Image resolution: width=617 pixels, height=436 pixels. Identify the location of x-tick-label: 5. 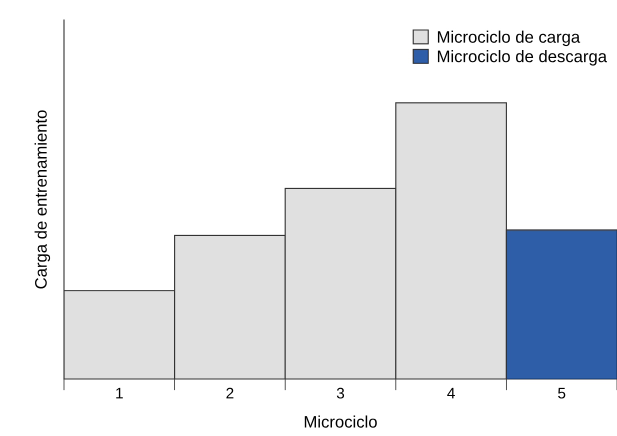
(562, 393).